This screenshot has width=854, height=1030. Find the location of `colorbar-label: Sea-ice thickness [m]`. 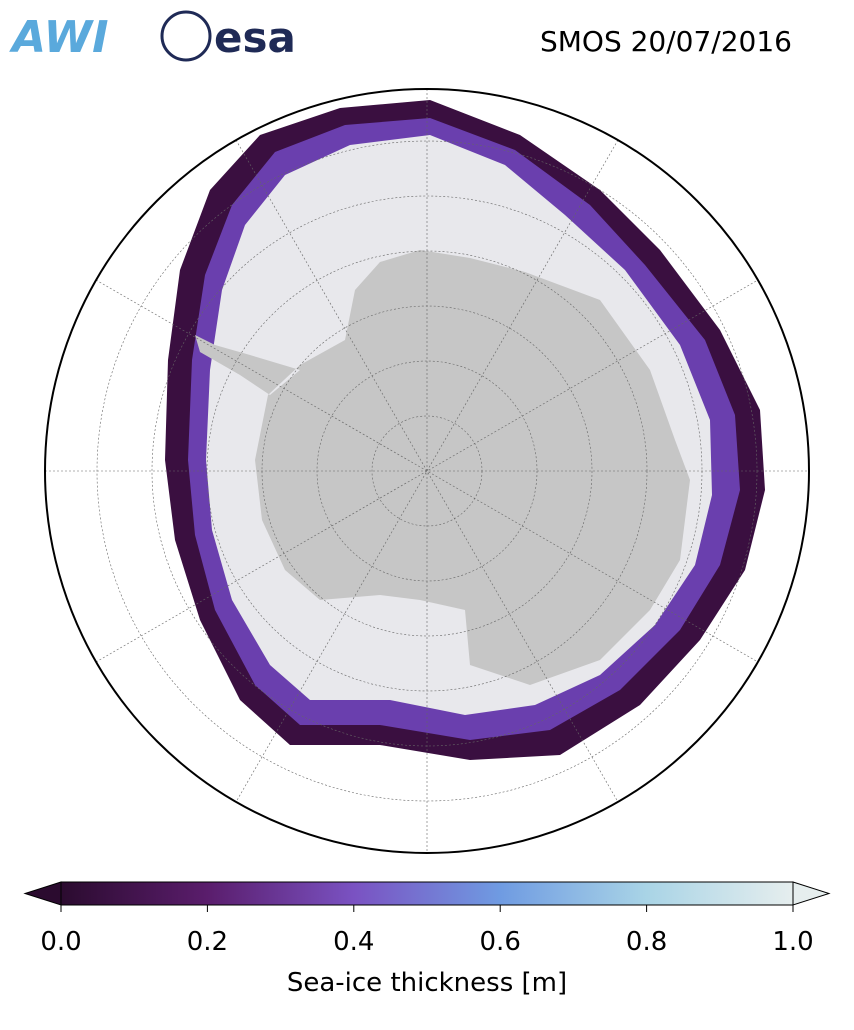

colorbar-label: Sea-ice thickness [m] is located at coordinates (427, 983).